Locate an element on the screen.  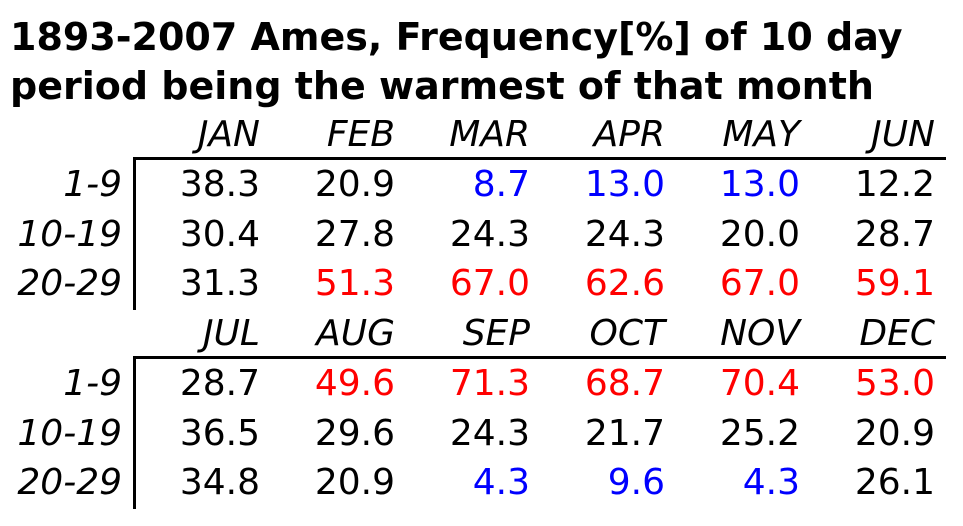
table-cell-value: 71.3 is located at coordinates (489, 383).